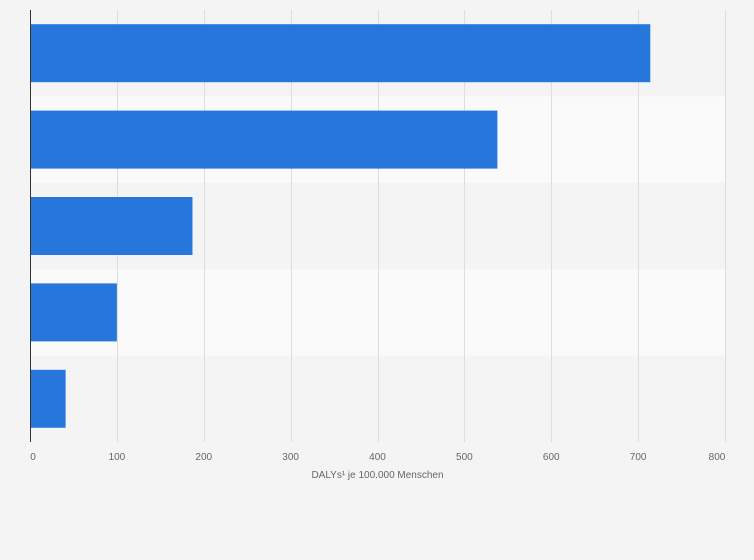 This screenshot has width=754, height=560. I want to click on x-tick-label-200: 200, so click(203, 457).